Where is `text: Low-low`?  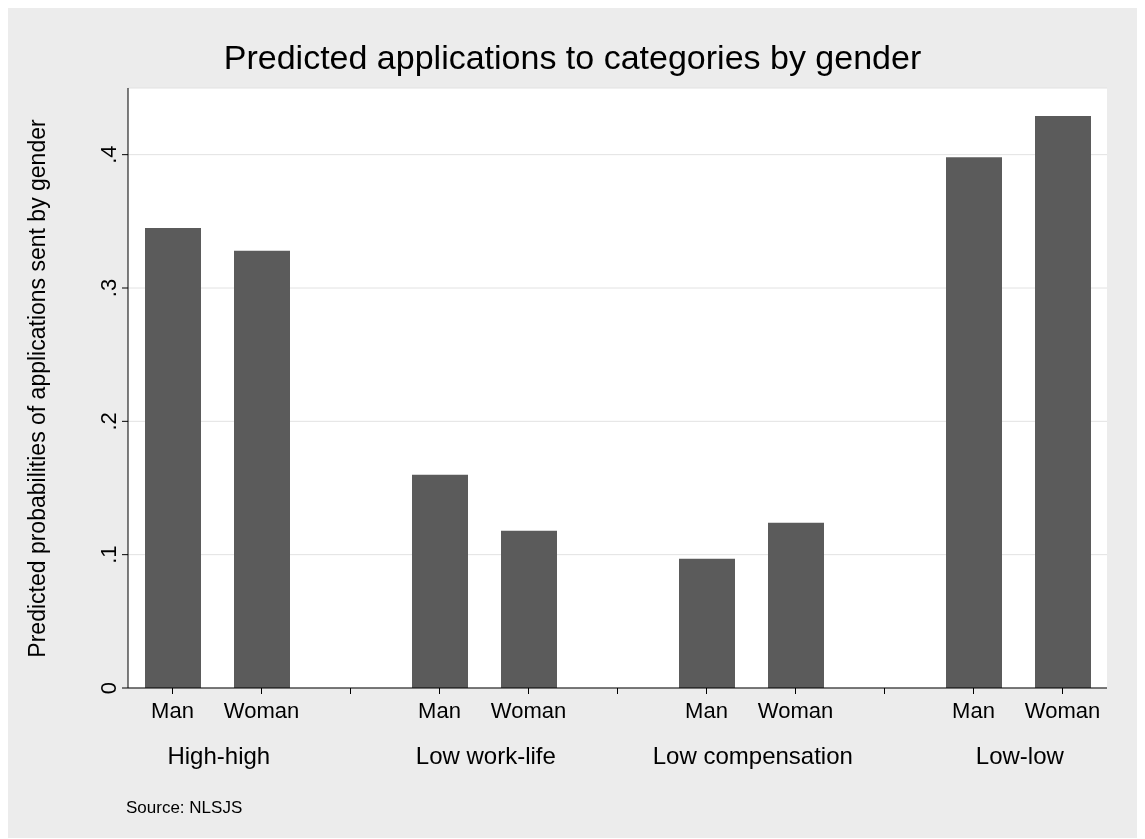
text: Low-low is located at coordinates (1020, 755).